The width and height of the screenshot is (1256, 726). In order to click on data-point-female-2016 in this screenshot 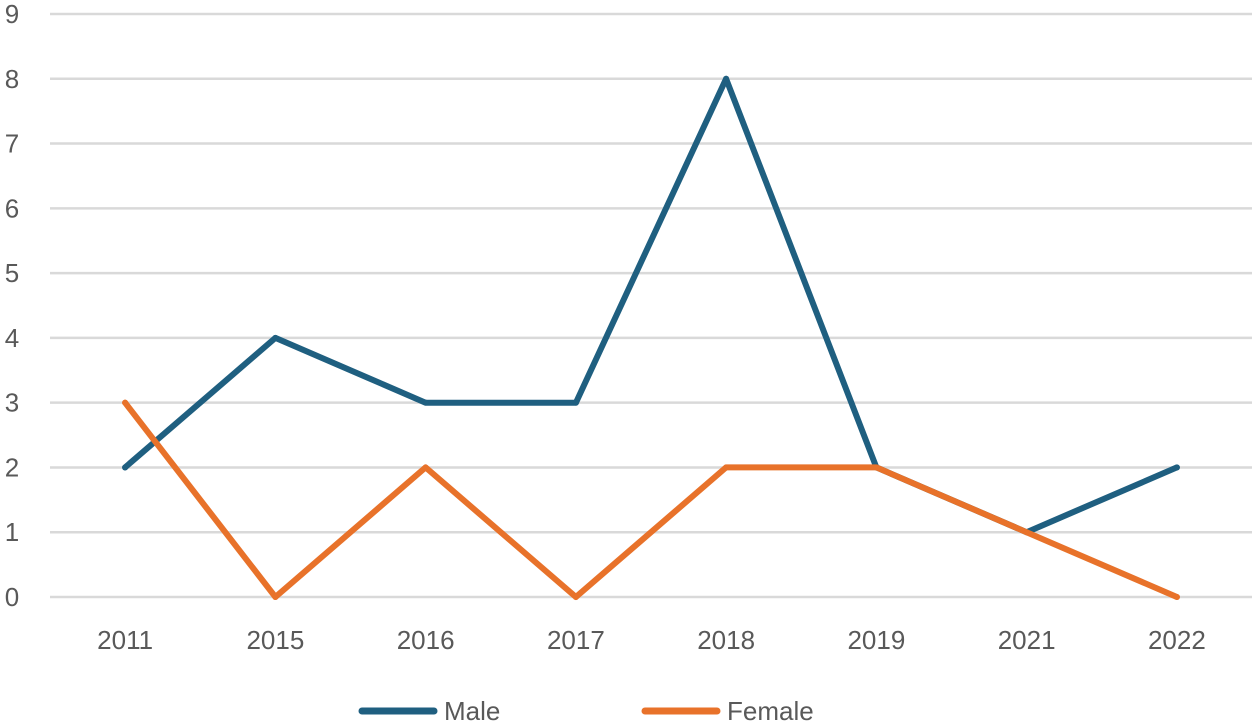, I will do `click(425, 467)`.